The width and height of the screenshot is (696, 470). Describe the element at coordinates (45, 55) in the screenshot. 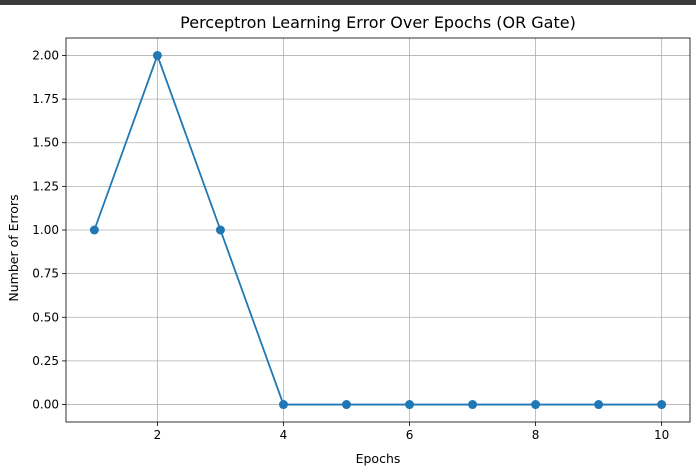

I see `y-tick-label: 2.00` at that location.